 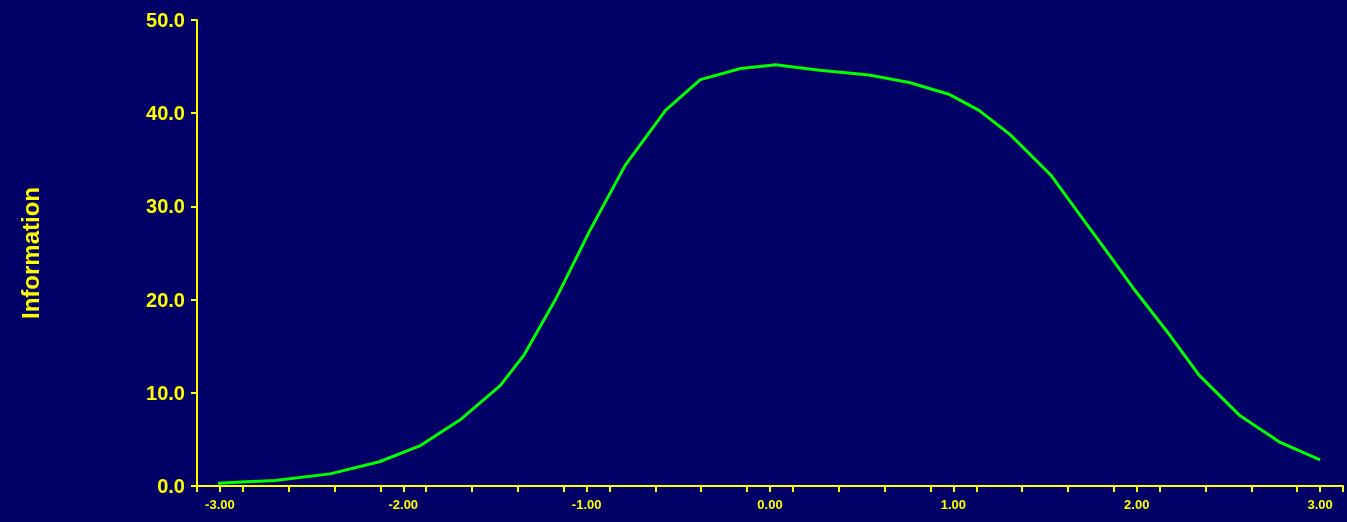 I want to click on x-tick-label: -2.00, so click(x=403, y=504).